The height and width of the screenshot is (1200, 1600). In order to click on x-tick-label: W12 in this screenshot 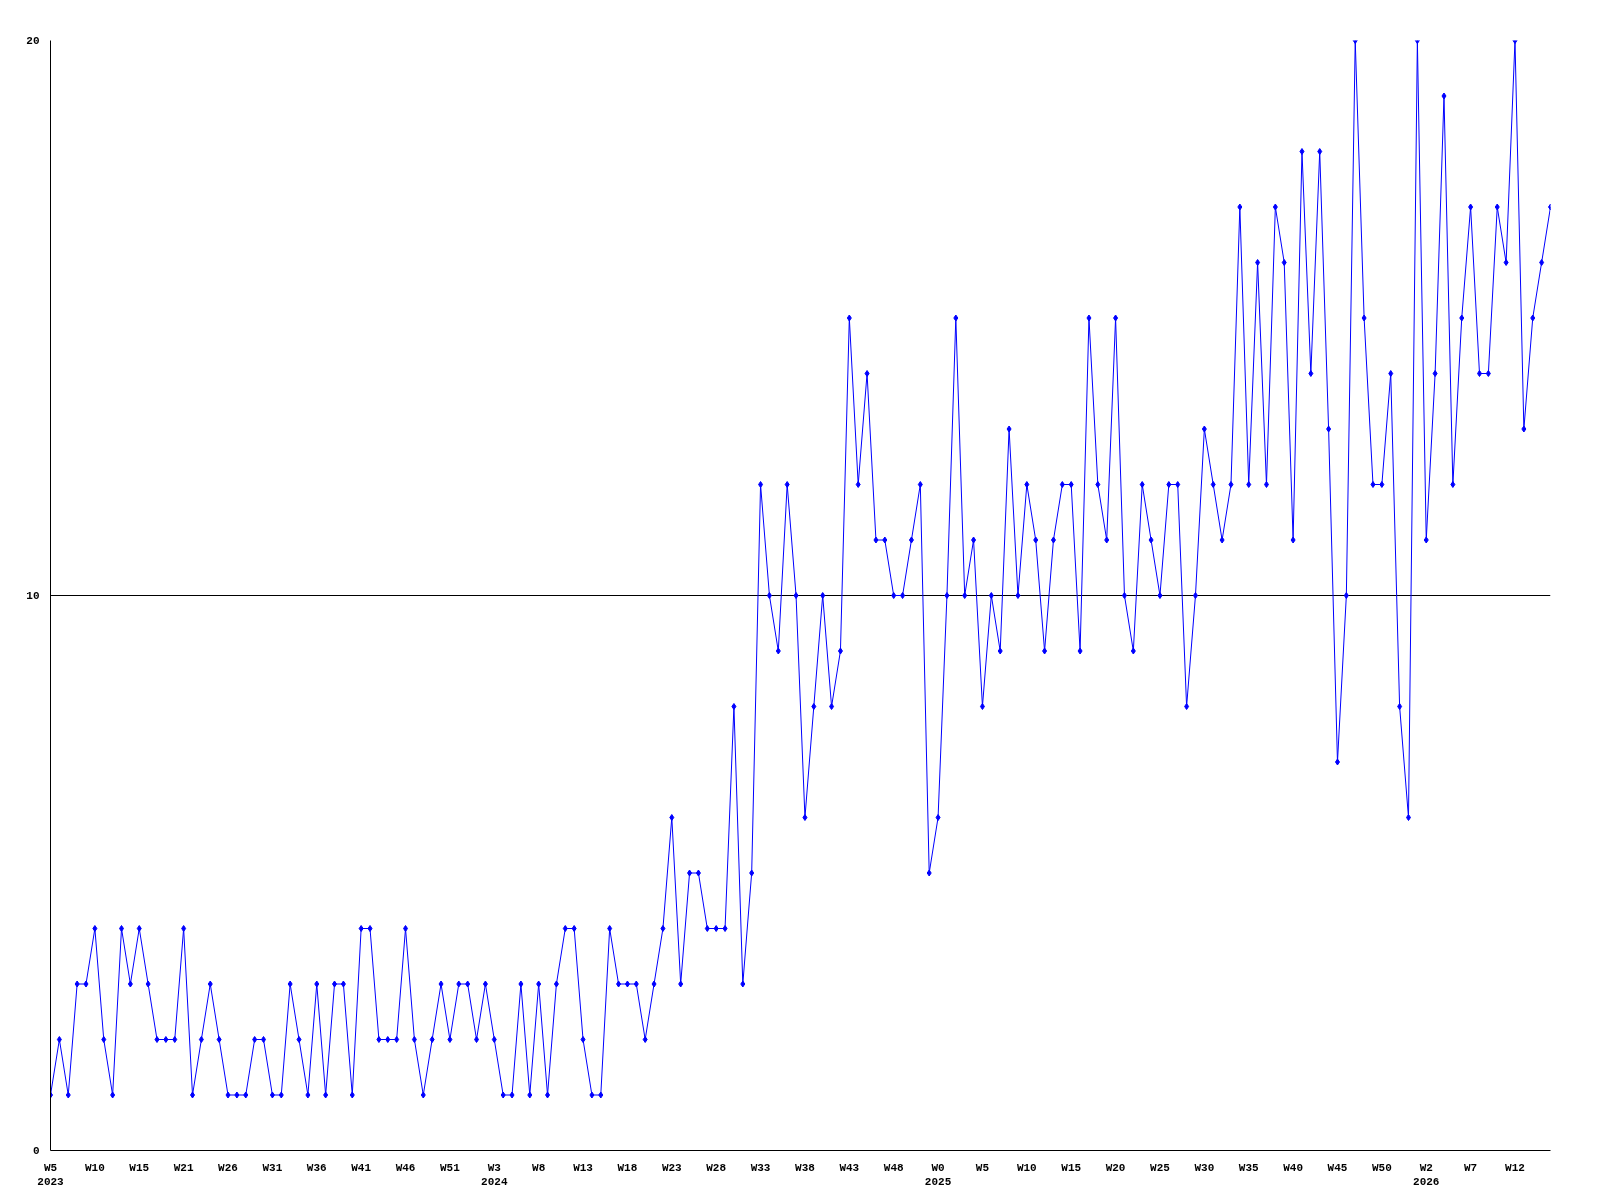, I will do `click(1515, 1167)`.